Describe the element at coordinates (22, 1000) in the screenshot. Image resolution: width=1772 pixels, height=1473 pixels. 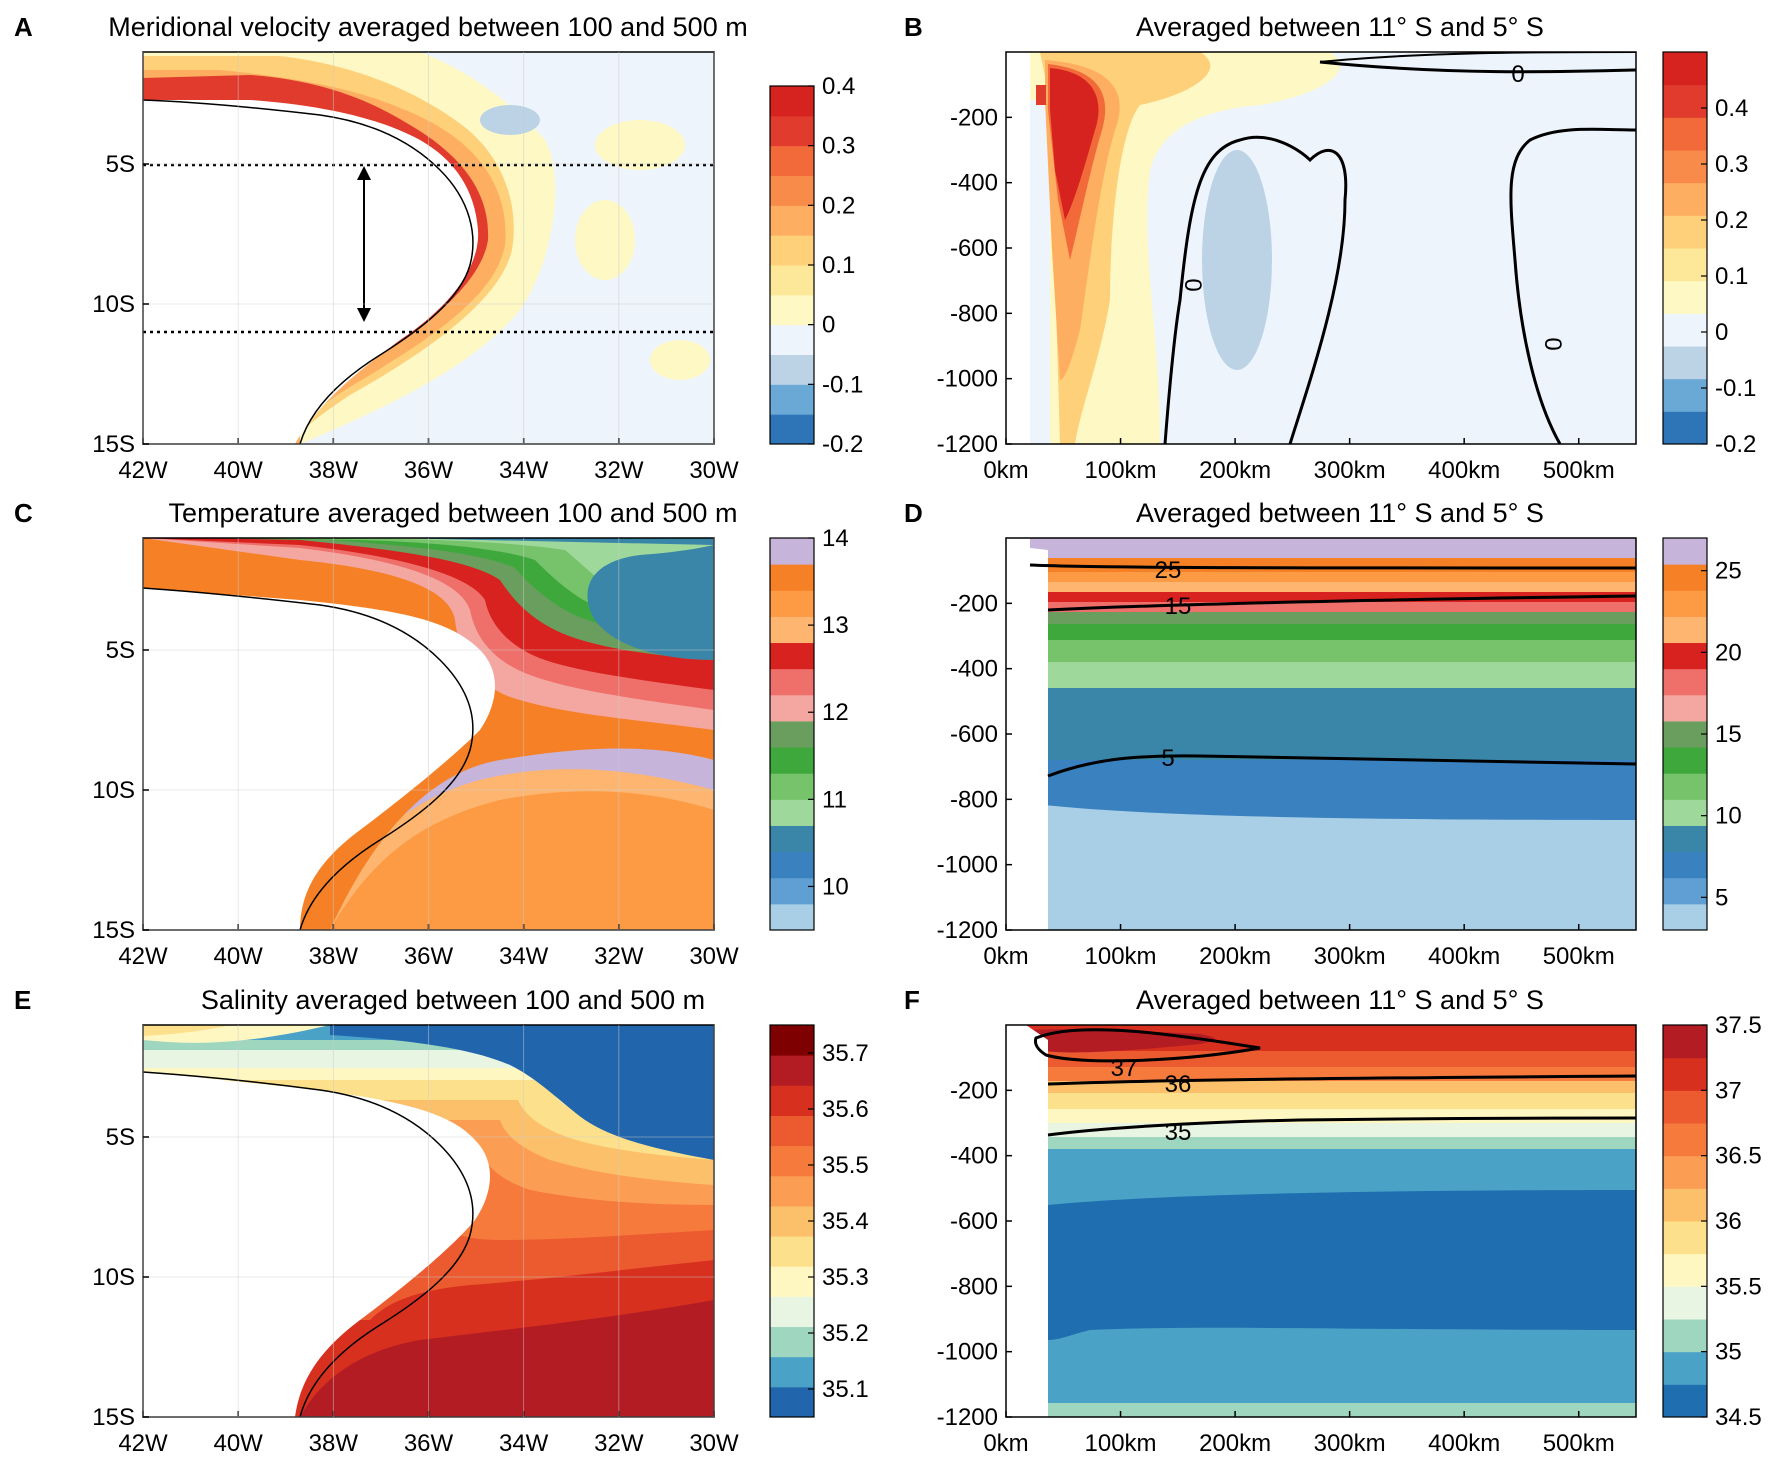
I see `panel-letter-e: E` at that location.